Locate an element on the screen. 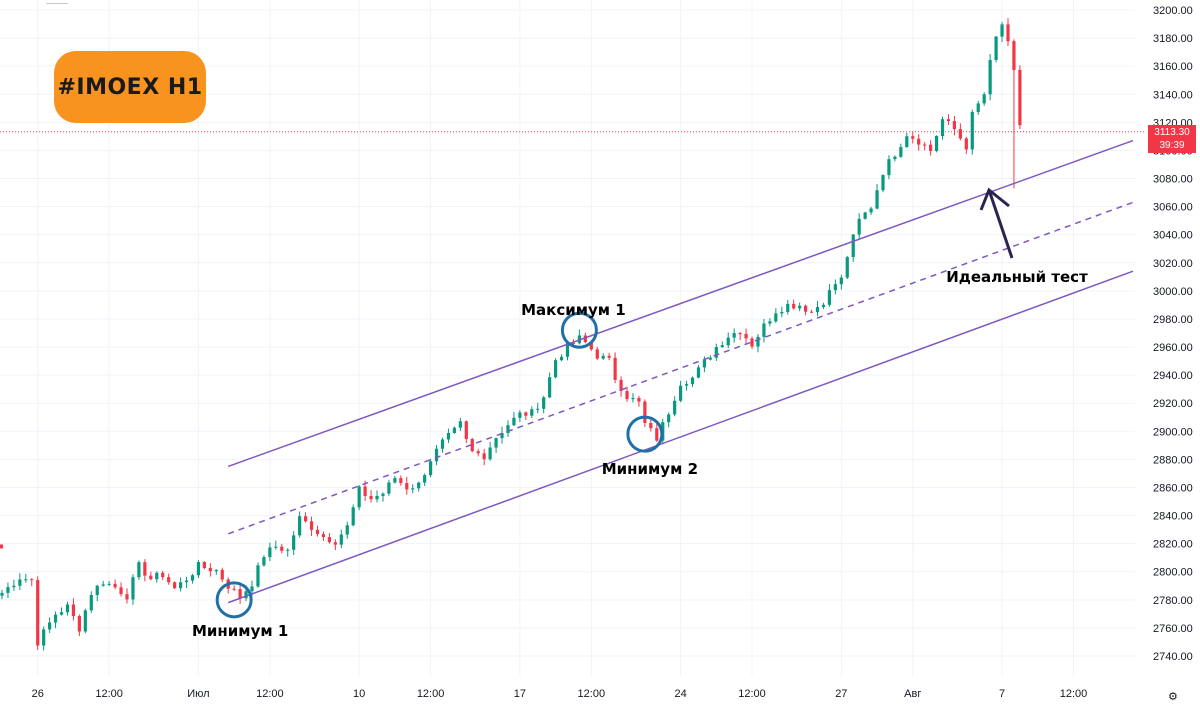  minimum-1-circle is located at coordinates (234, 600).